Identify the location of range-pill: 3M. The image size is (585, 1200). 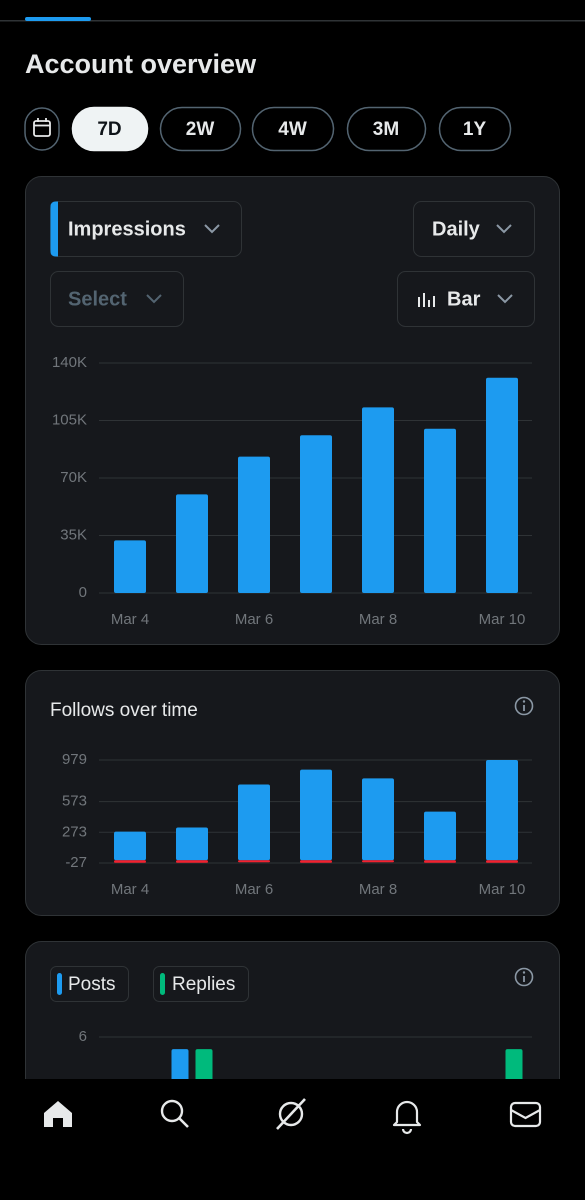
(386, 129).